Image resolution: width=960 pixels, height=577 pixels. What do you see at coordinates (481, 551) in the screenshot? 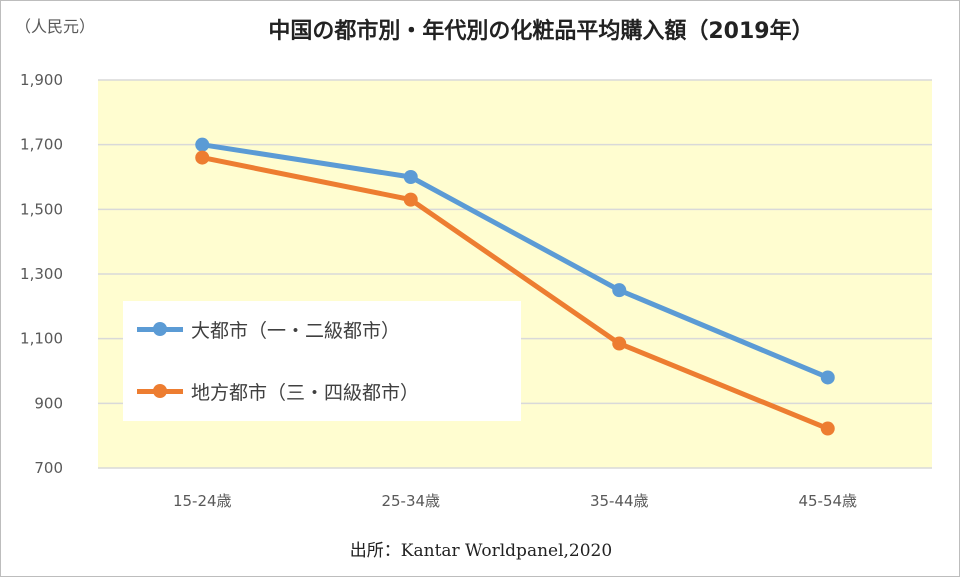
I see `source-note: 出所：Kantar Worldpanel,2020` at bounding box center [481, 551].